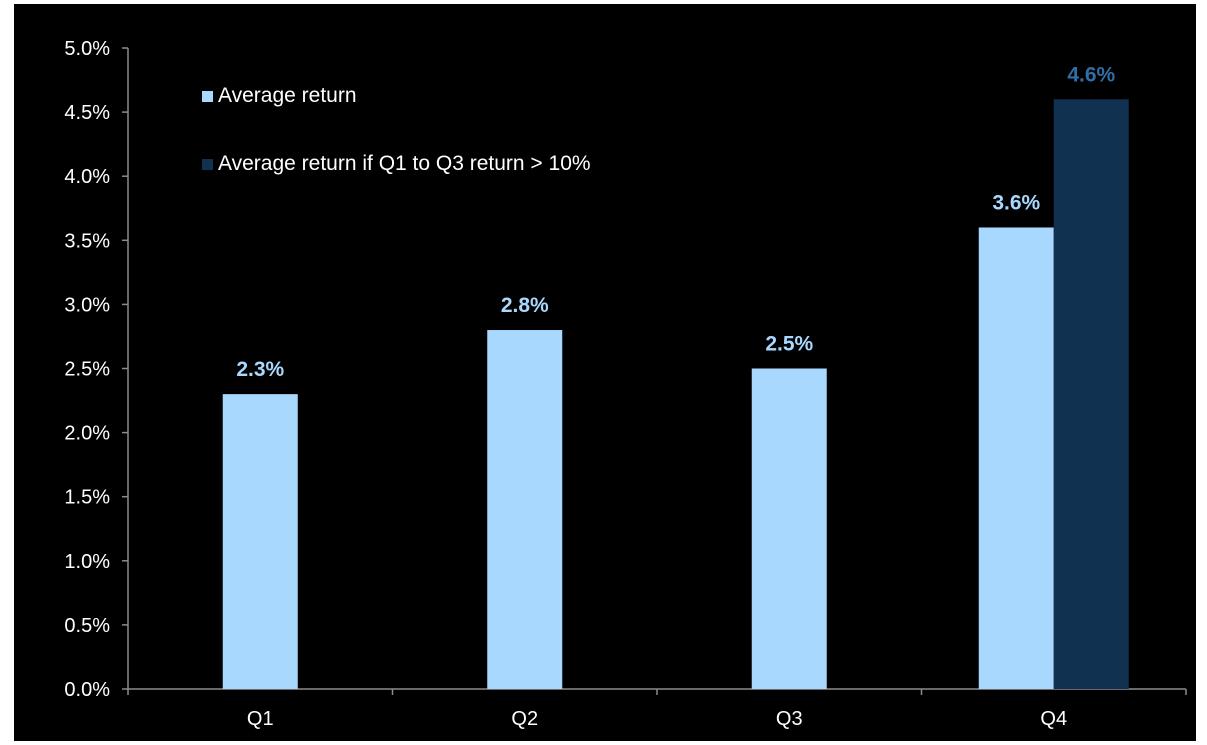  Describe the element at coordinates (1016, 202) in the screenshot. I see `data-label: 3.6%` at that location.